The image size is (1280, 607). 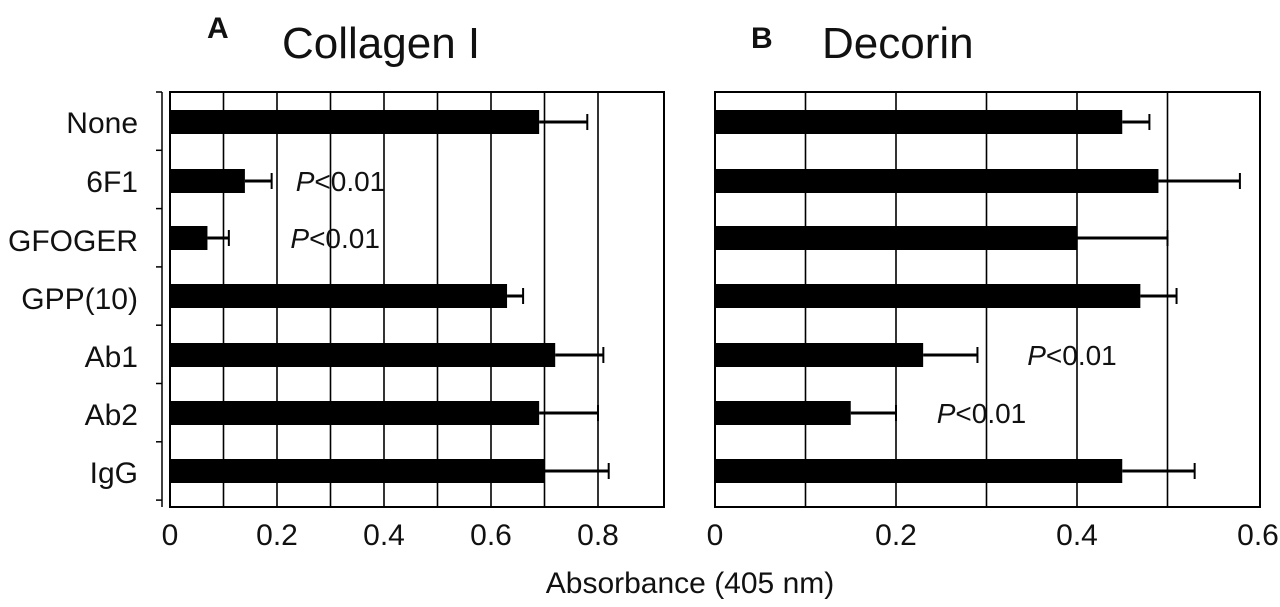 What do you see at coordinates (189, 238) in the screenshot?
I see `panel-a-bar-gfoger` at bounding box center [189, 238].